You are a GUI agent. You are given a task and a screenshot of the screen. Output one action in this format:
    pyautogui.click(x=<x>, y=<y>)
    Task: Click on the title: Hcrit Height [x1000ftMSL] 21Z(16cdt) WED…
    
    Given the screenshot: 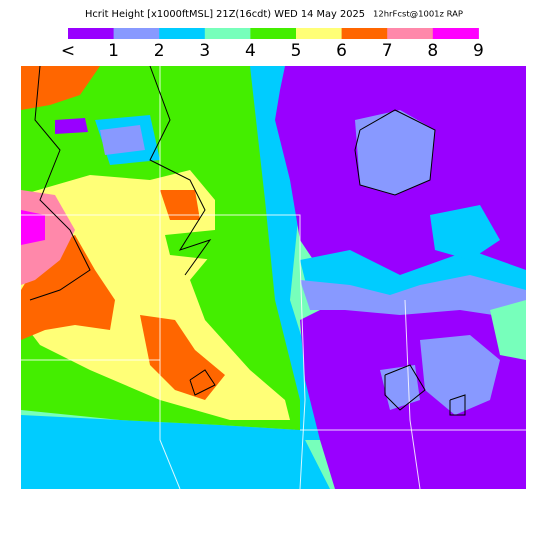 What is the action you would take?
    pyautogui.click(x=225, y=14)
    